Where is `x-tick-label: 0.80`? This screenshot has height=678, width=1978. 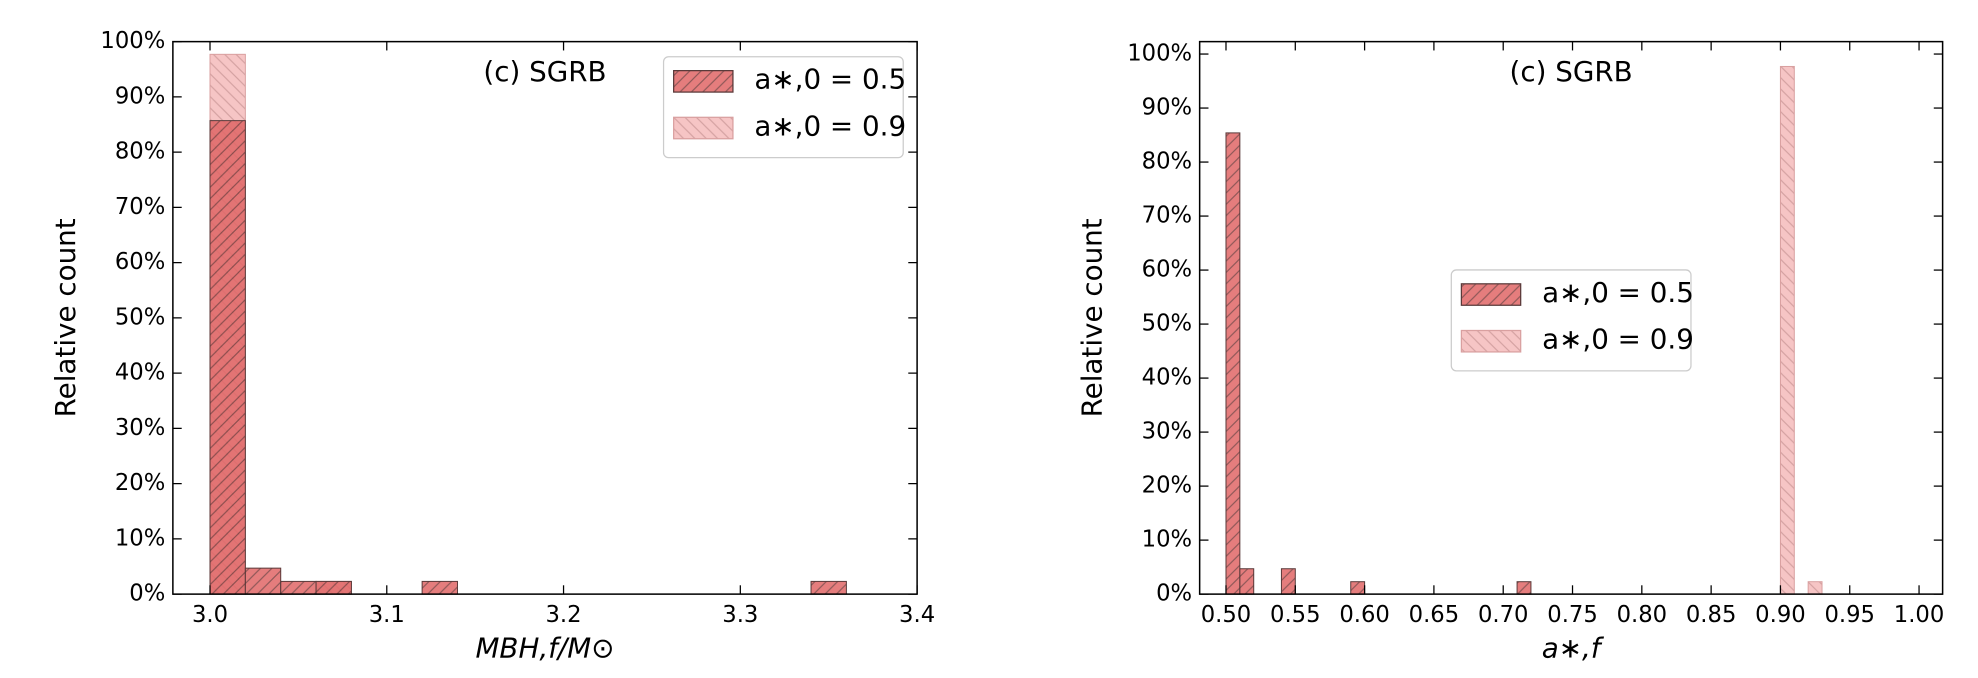 x-tick-label: 0.80 is located at coordinates (1642, 615).